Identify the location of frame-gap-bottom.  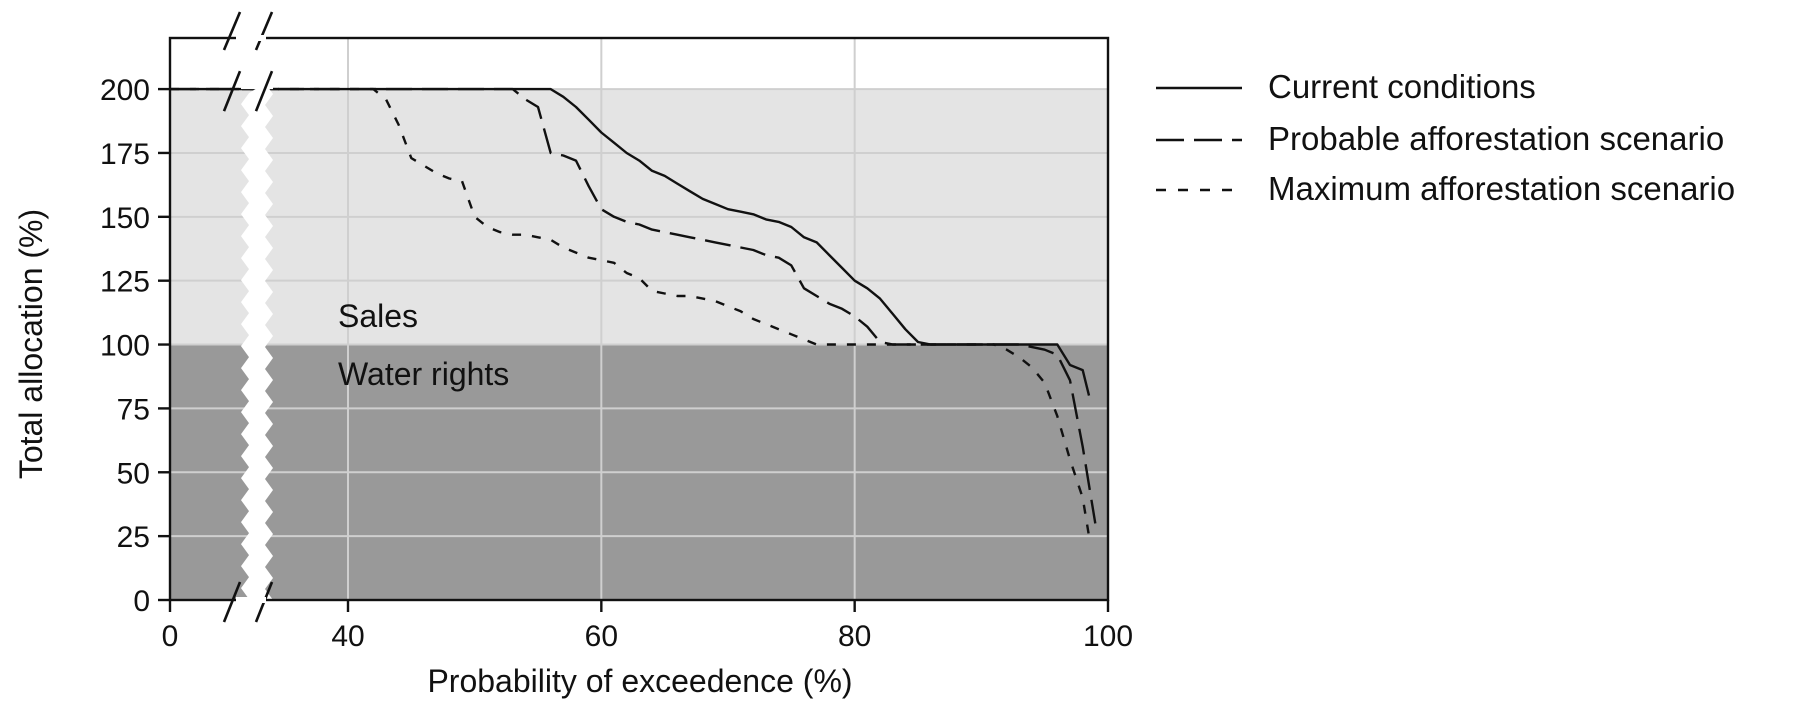
(251, 600).